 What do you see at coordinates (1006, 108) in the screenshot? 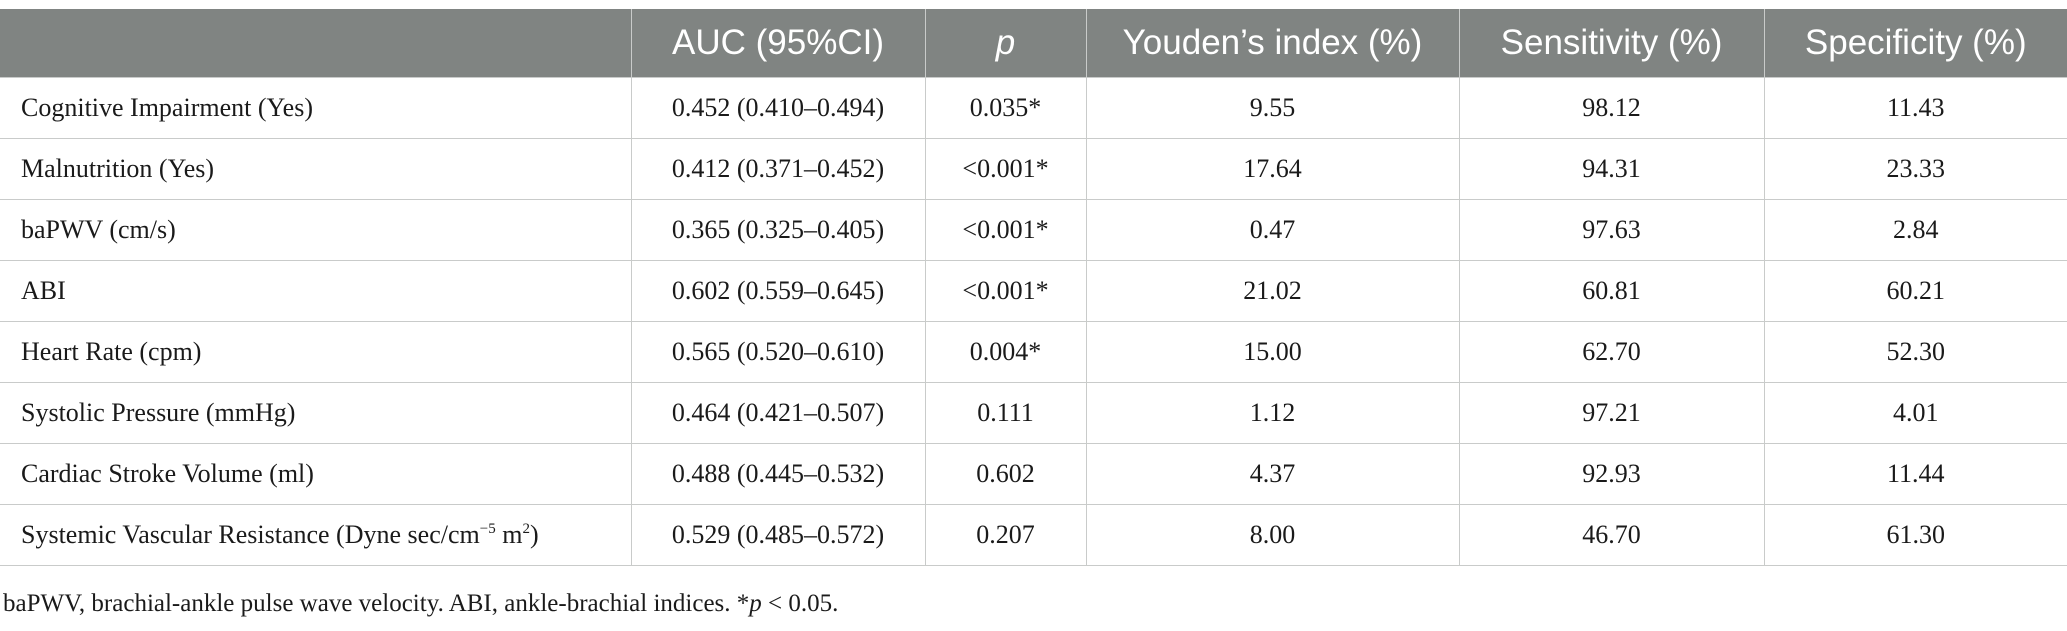
I see `p-value-cell: 0.035*` at bounding box center [1006, 108].